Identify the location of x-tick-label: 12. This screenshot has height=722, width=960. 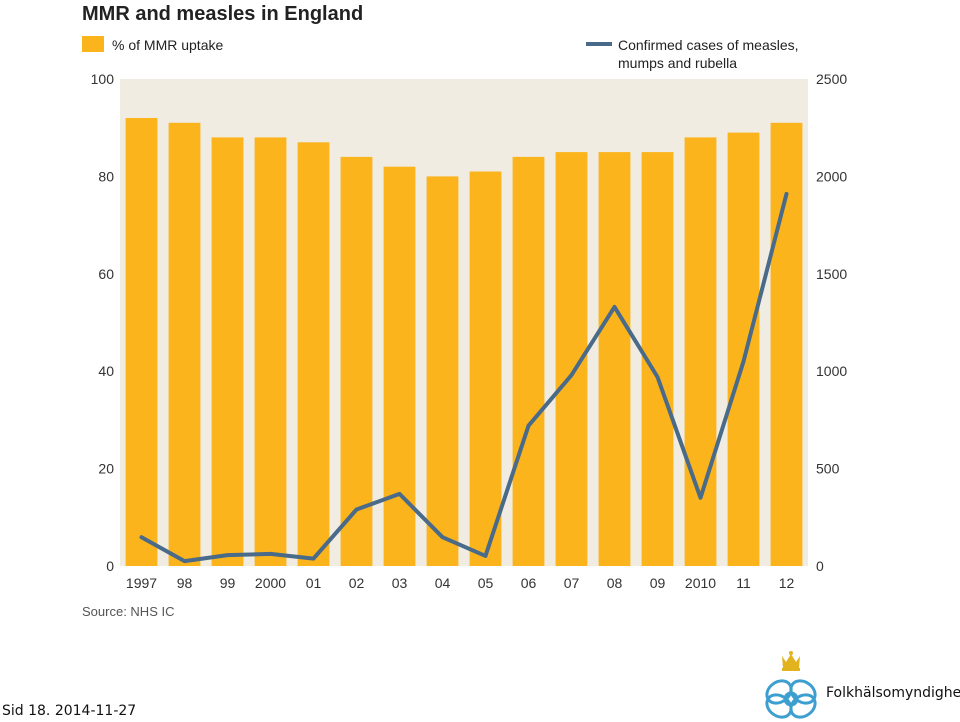
(787, 583).